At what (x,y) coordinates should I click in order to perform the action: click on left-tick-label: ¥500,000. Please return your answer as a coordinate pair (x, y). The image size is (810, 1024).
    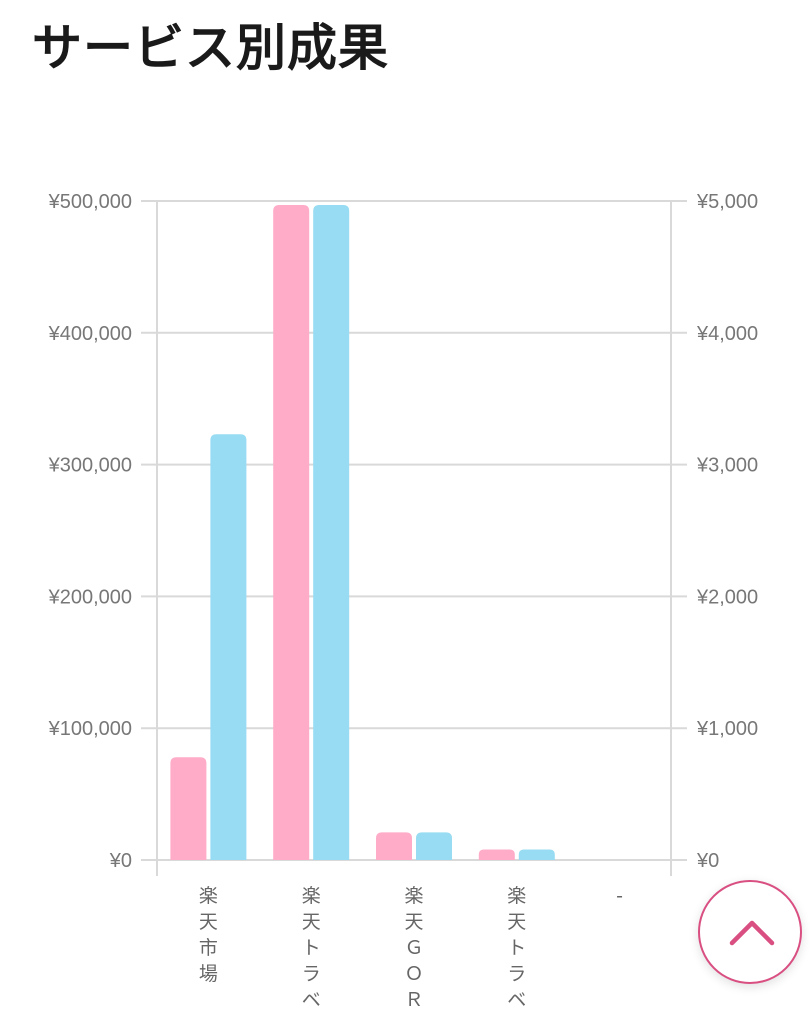
    Looking at the image, I should click on (90, 202).